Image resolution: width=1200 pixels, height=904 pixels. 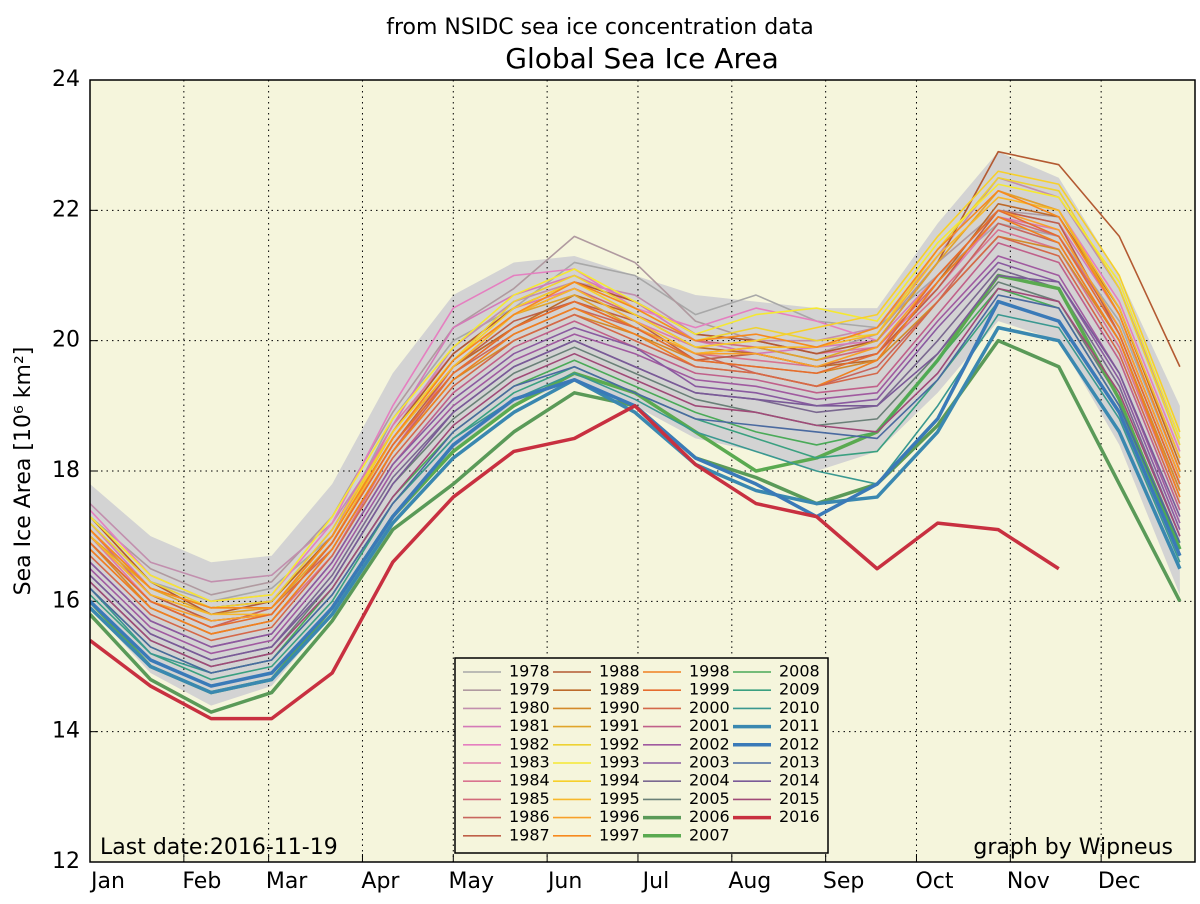 I want to click on legend-label: 1999, so click(x=709, y=689).